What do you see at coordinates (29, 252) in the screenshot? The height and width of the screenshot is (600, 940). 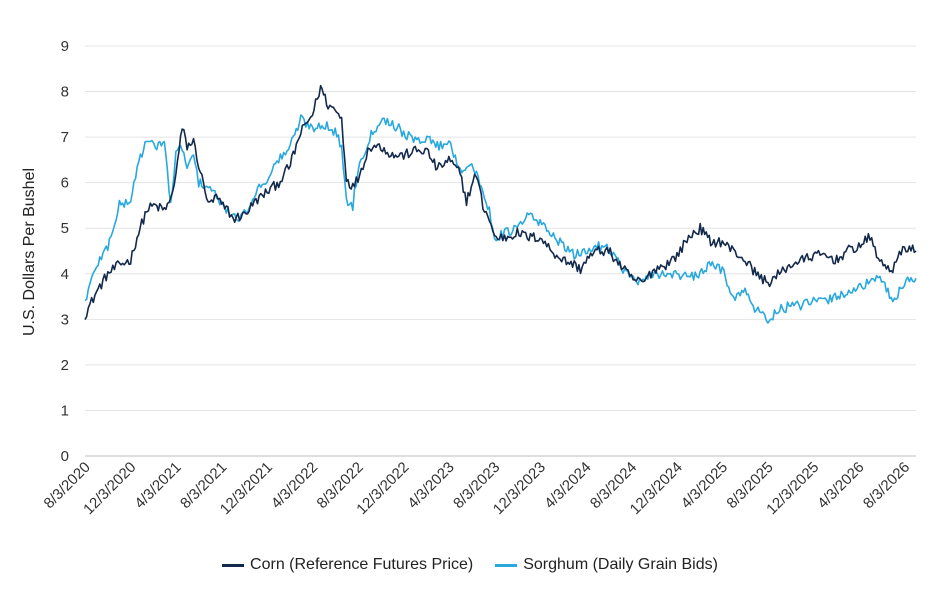 I see `y-axis-title: U.S. Dollars Per Bushel` at bounding box center [29, 252].